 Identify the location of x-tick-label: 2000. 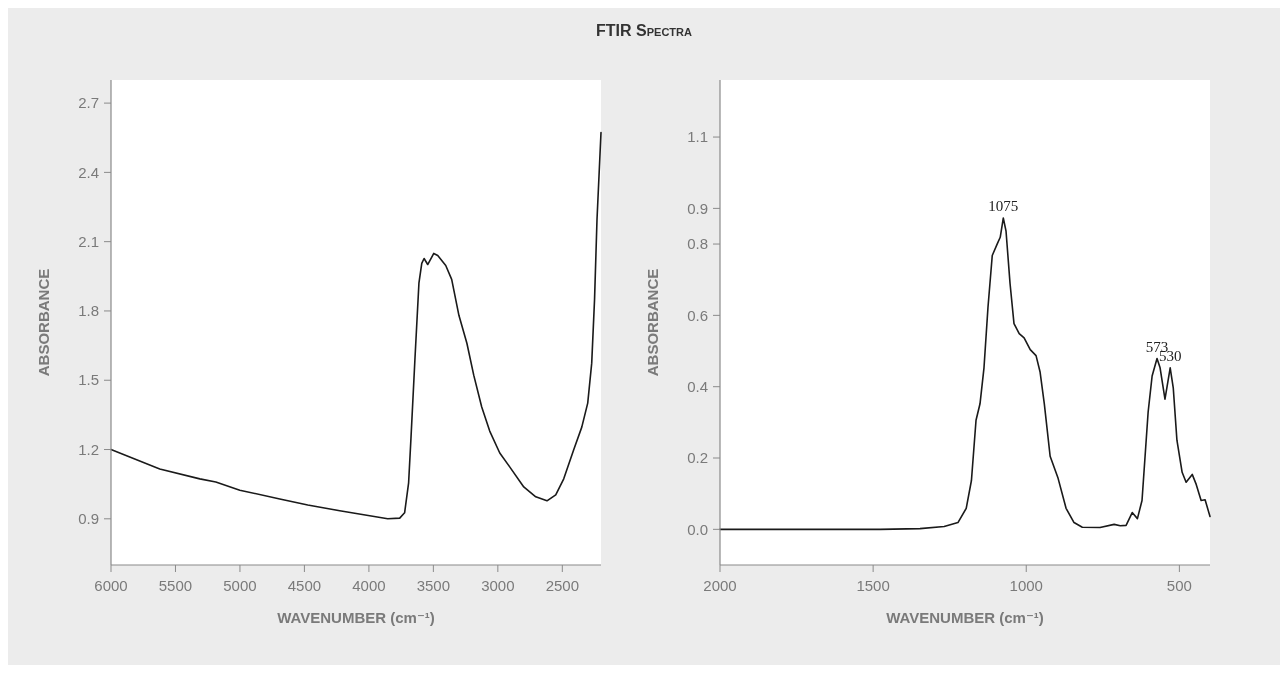
(720, 585).